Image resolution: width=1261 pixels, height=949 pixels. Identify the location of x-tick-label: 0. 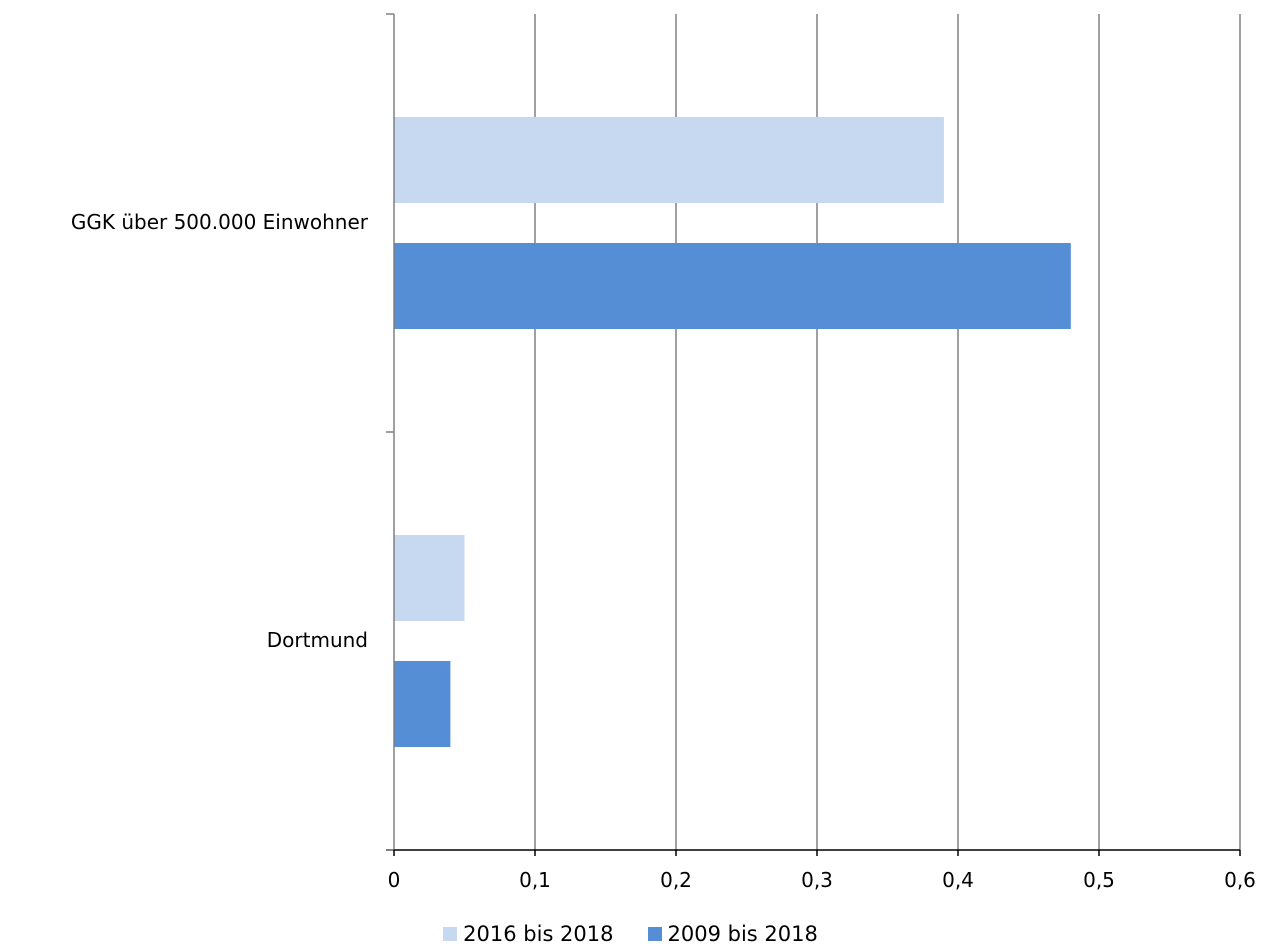
(394, 880).